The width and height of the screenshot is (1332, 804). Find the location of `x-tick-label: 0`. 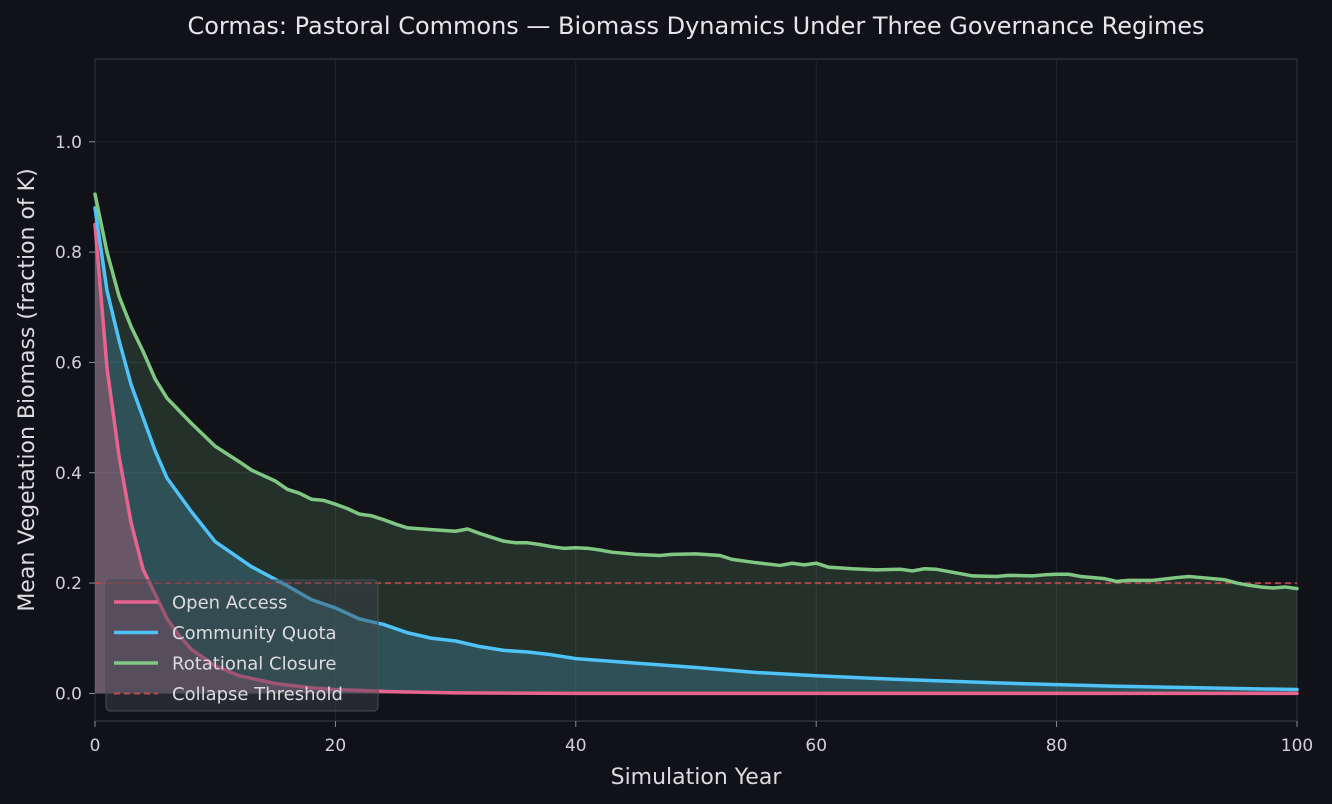

x-tick-label: 0 is located at coordinates (95, 746).